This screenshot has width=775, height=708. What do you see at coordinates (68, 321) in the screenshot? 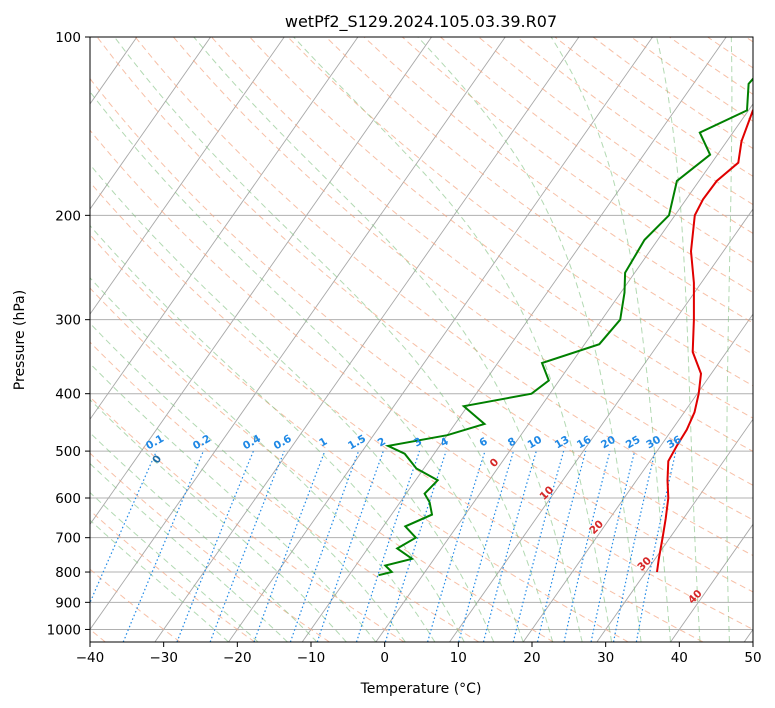
I see `y-tick-label: 300` at bounding box center [68, 321].